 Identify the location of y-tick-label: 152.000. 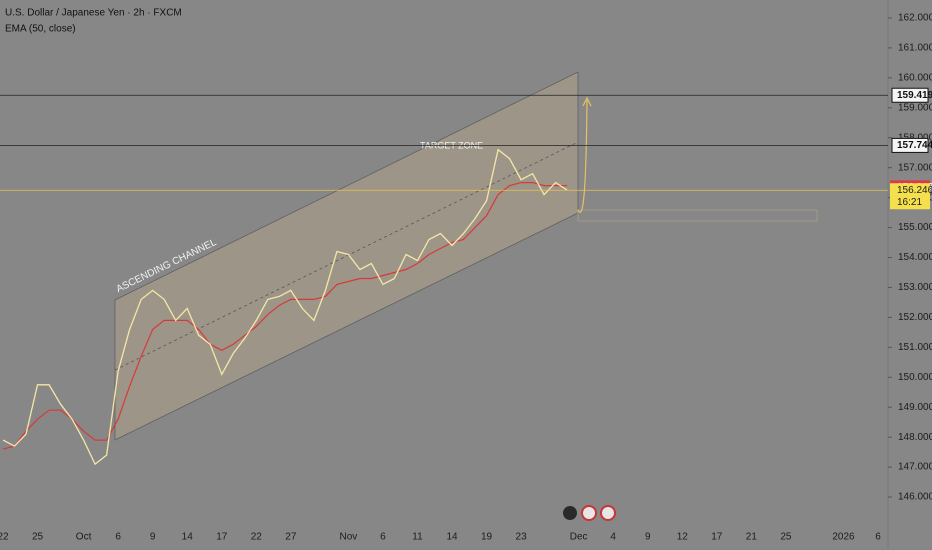
(915, 317).